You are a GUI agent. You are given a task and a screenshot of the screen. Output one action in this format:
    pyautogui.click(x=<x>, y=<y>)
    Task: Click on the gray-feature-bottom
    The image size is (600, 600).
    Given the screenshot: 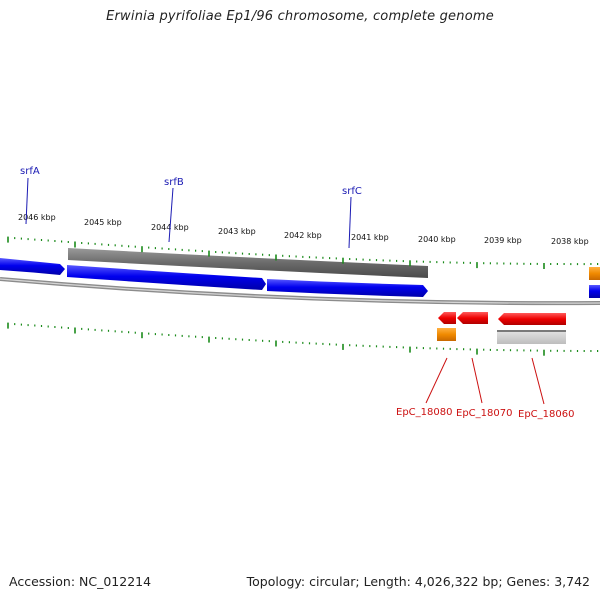 What is the action you would take?
    pyautogui.click(x=531, y=337)
    